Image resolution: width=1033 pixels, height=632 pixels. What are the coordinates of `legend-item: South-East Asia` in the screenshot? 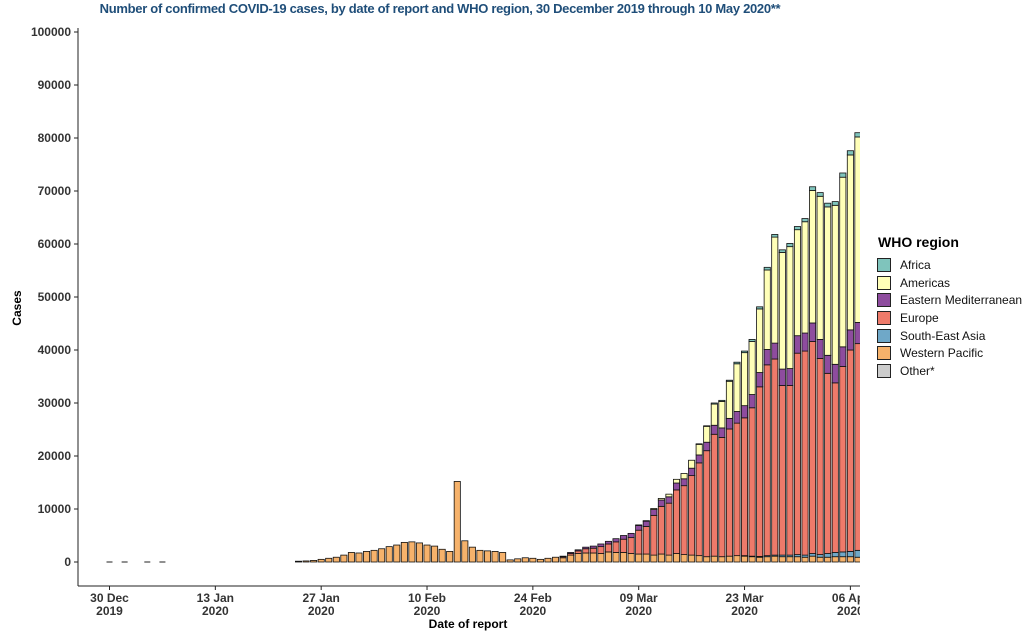 It's located at (955, 336).